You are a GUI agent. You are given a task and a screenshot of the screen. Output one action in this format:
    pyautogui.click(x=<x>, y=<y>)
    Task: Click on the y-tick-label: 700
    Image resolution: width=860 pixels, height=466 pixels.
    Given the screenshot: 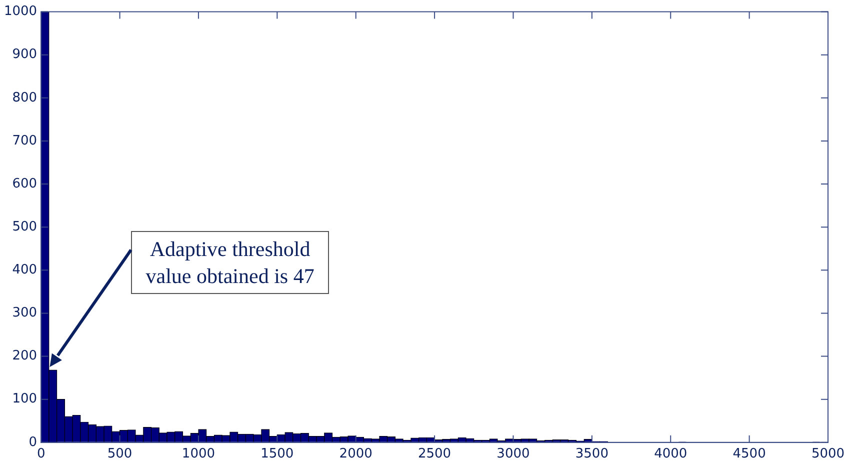 What is the action you would take?
    pyautogui.click(x=25, y=140)
    